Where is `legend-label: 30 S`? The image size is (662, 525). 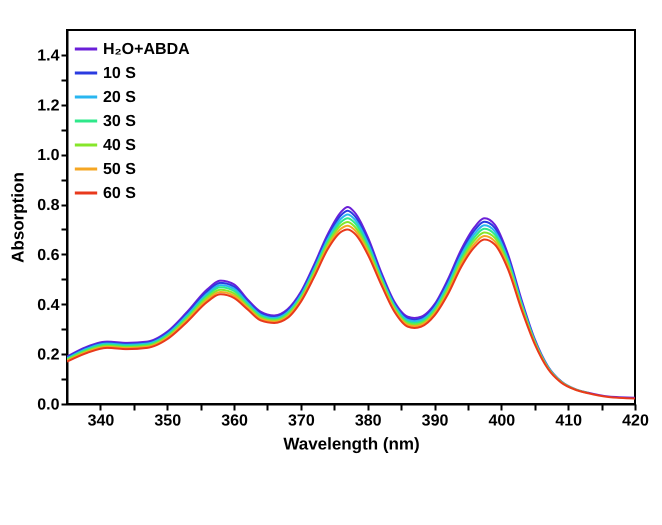
legend-label: 30 S is located at coordinates (119, 121).